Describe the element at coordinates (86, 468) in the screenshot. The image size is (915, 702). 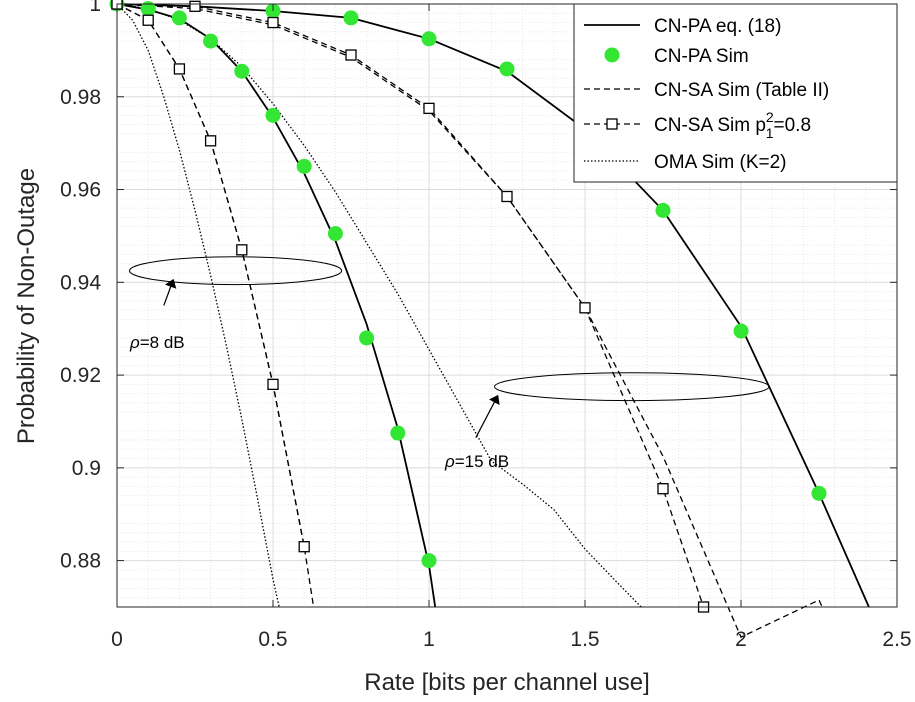
I see `y-tick-label: 0.9` at that location.